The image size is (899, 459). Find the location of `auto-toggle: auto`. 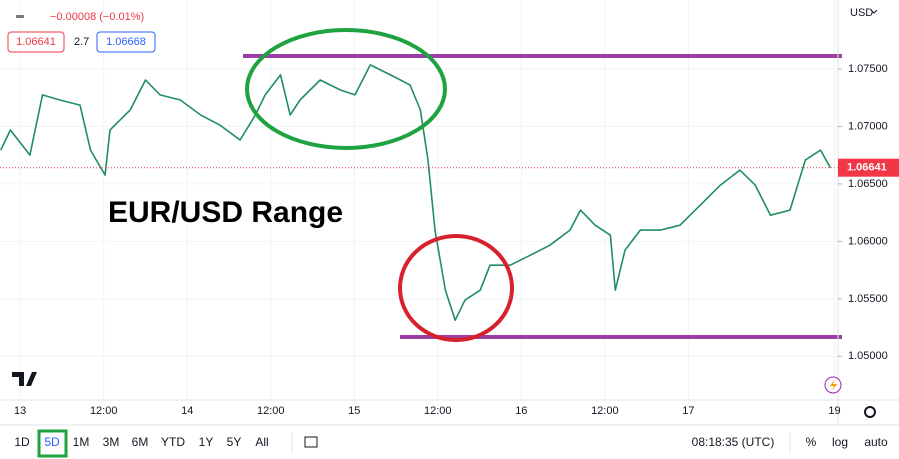

auto-toggle: auto is located at coordinates (876, 442).